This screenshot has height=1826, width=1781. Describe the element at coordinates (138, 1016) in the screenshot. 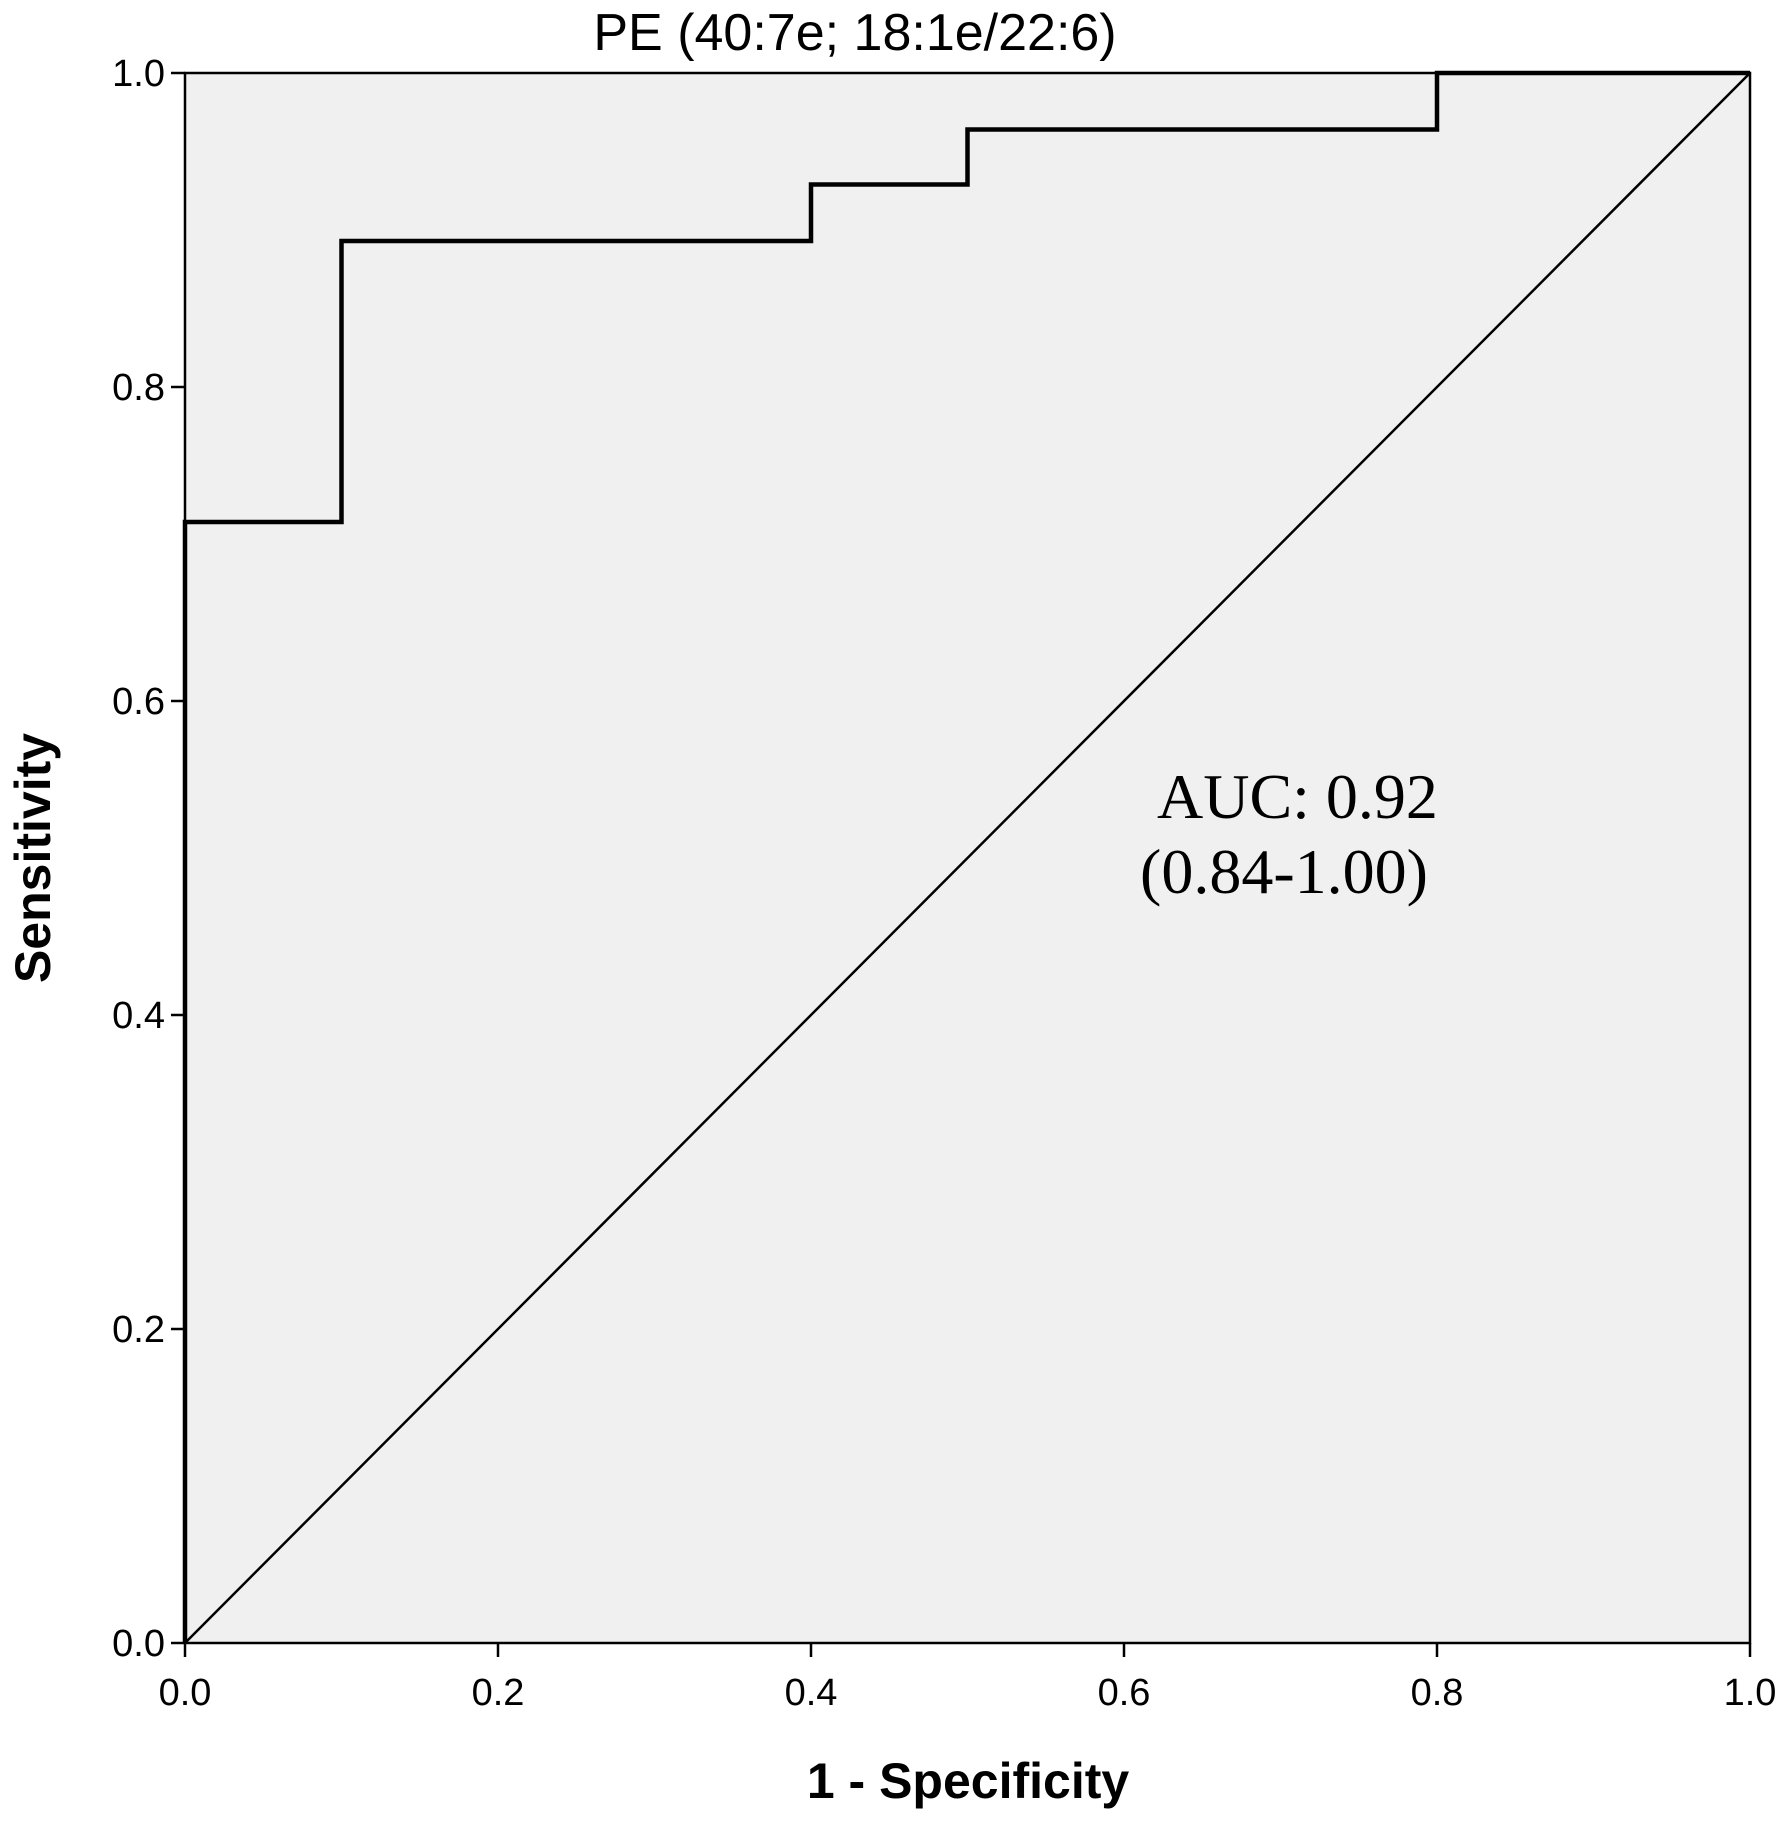

I see `y-tick-label: 0.4` at that location.